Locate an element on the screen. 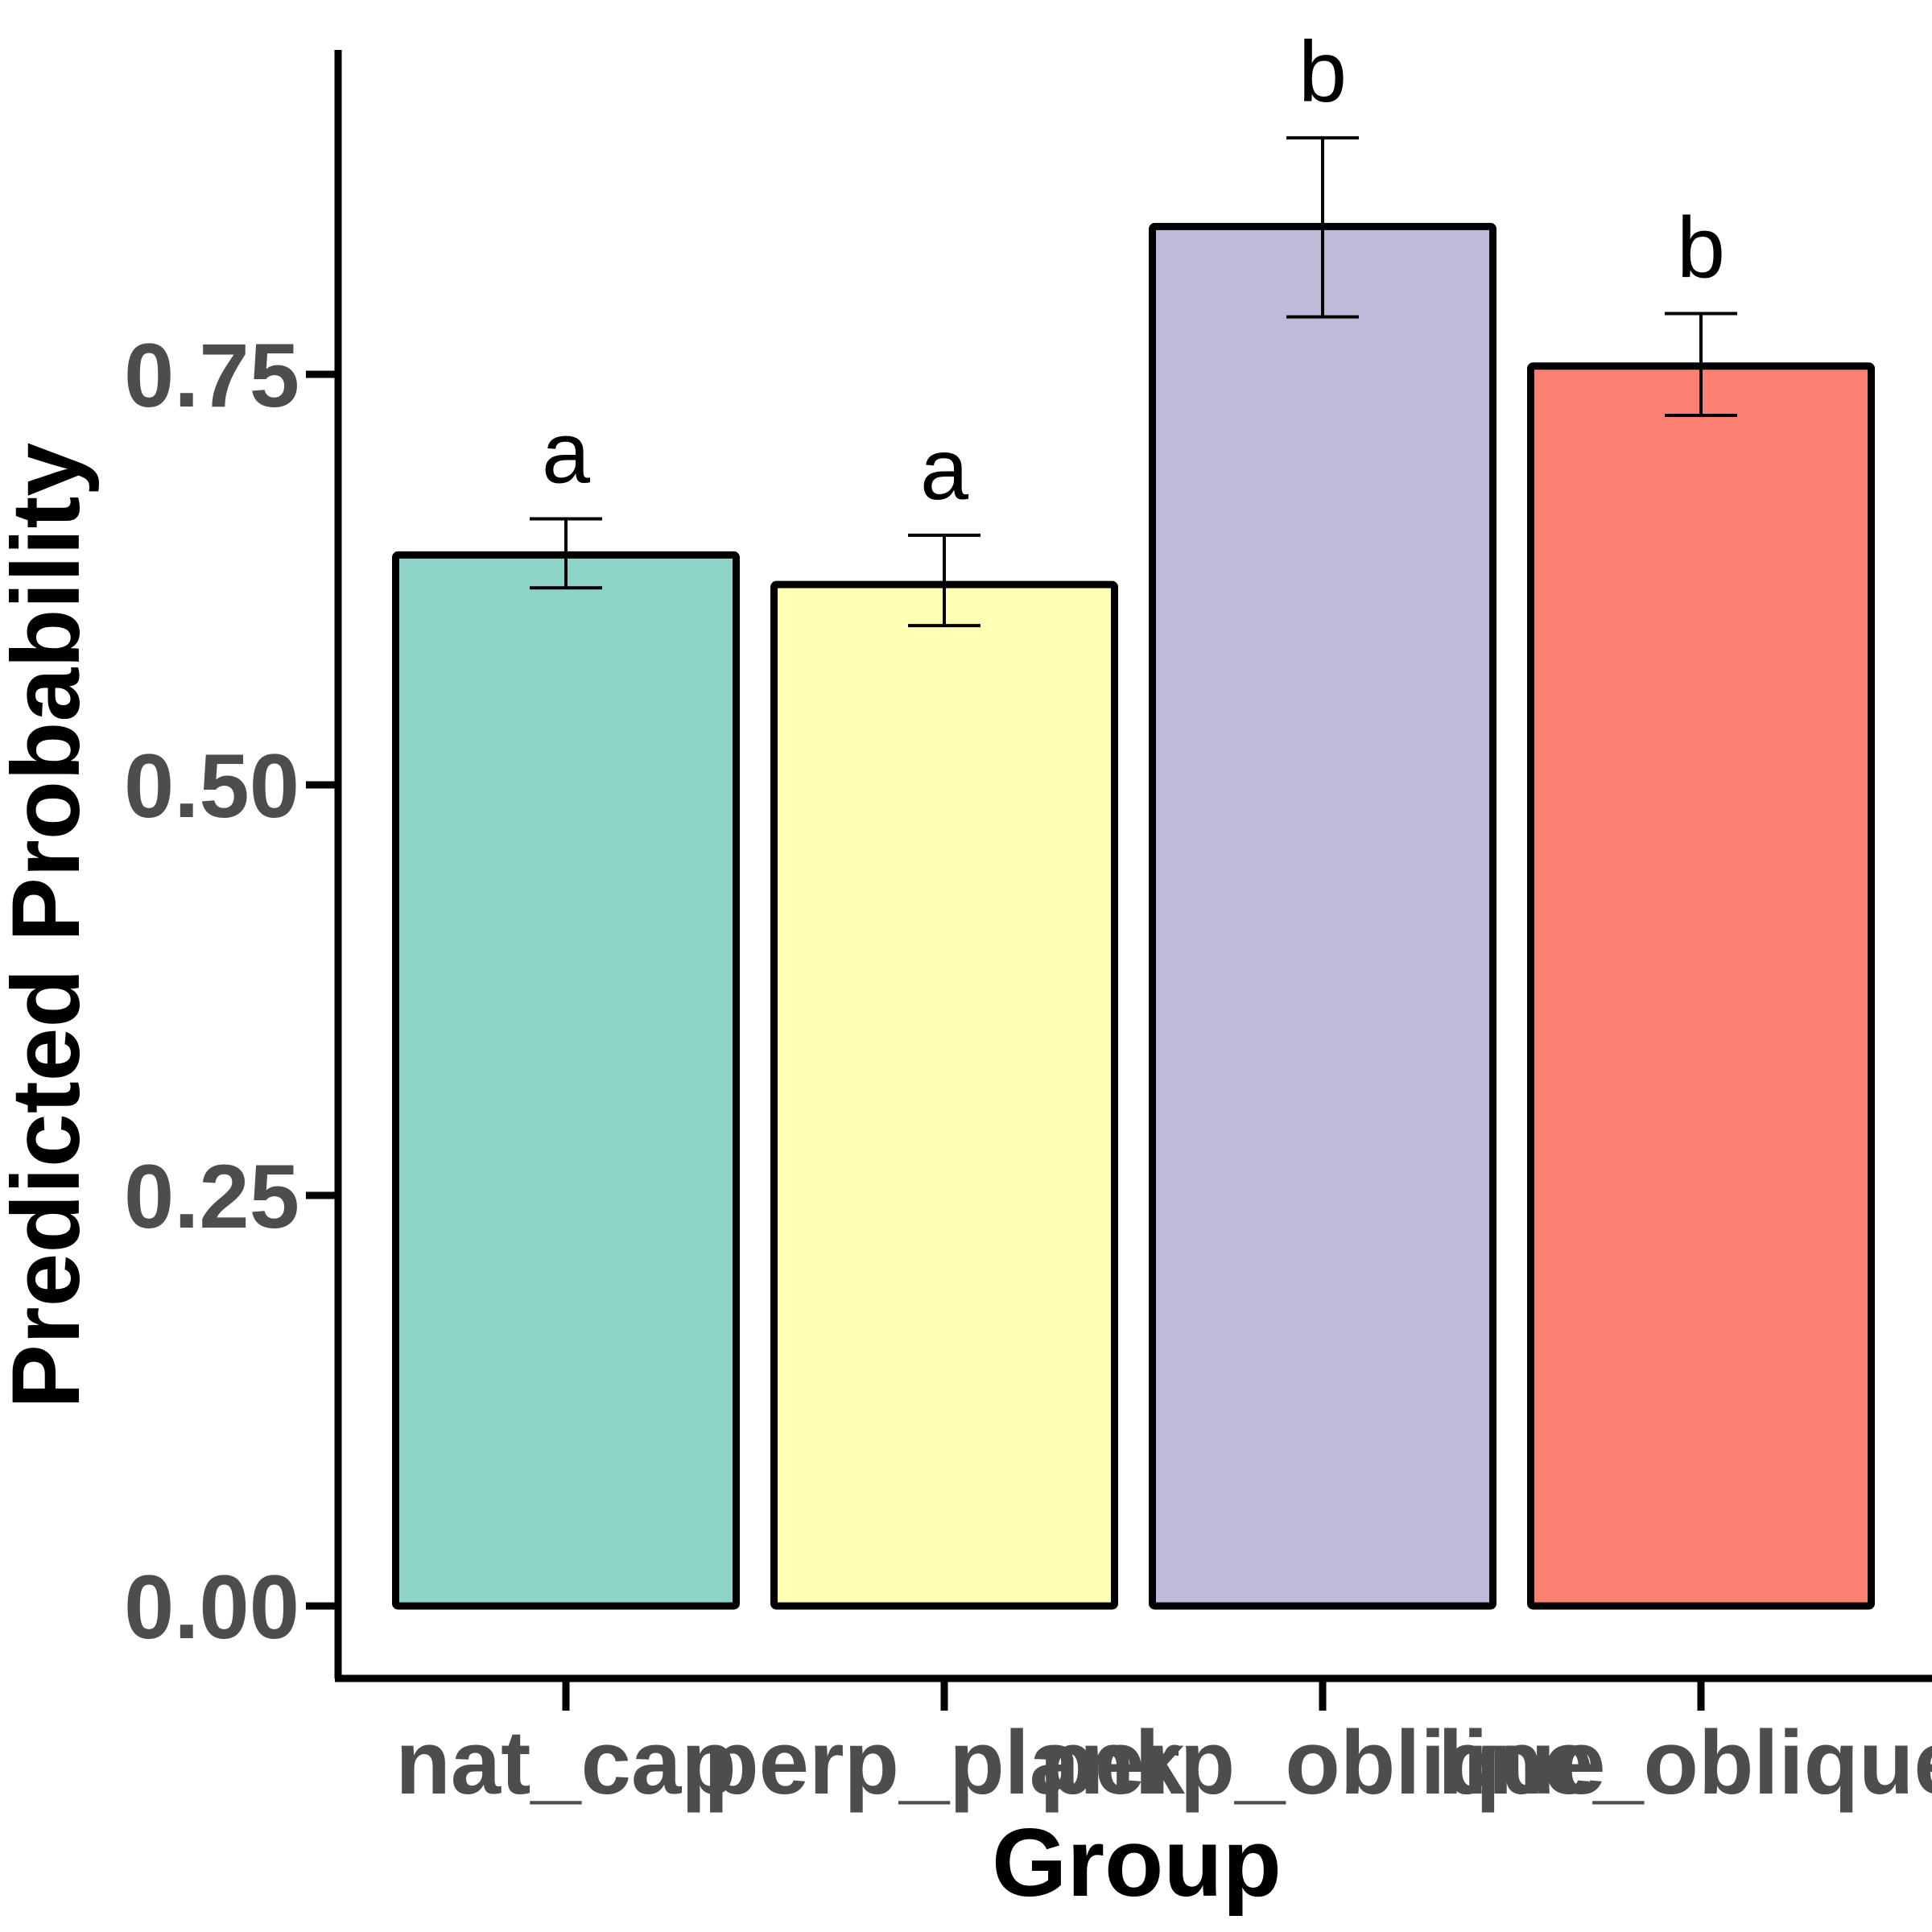 The width and height of the screenshot is (1932, 1932). significance-label-perp_oblique: b is located at coordinates (1322, 71).